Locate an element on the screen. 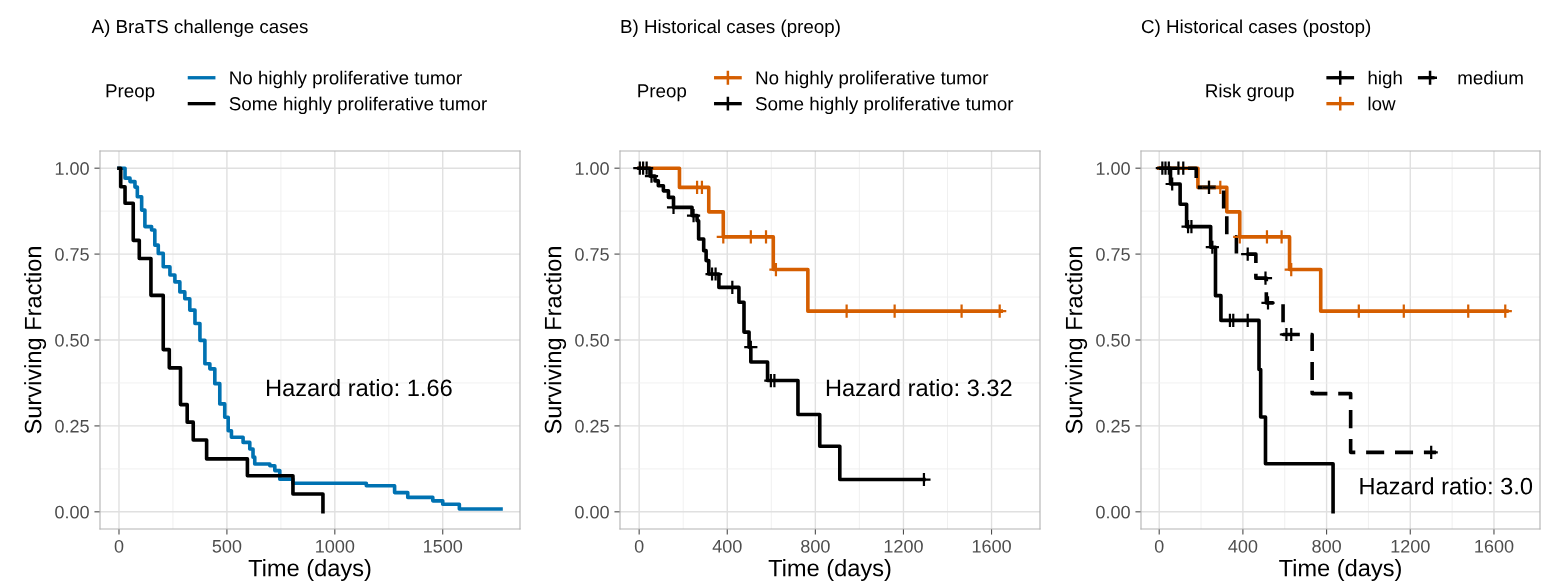 The image size is (1541, 585). legend-label: high is located at coordinates (1385, 79).